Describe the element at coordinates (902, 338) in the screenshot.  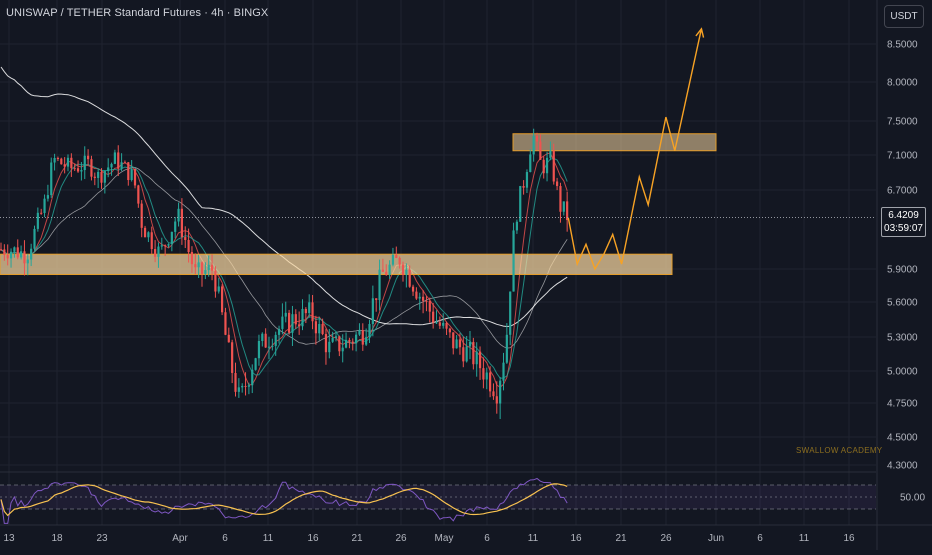
I see `y-tick-label: 5.3000` at that location.